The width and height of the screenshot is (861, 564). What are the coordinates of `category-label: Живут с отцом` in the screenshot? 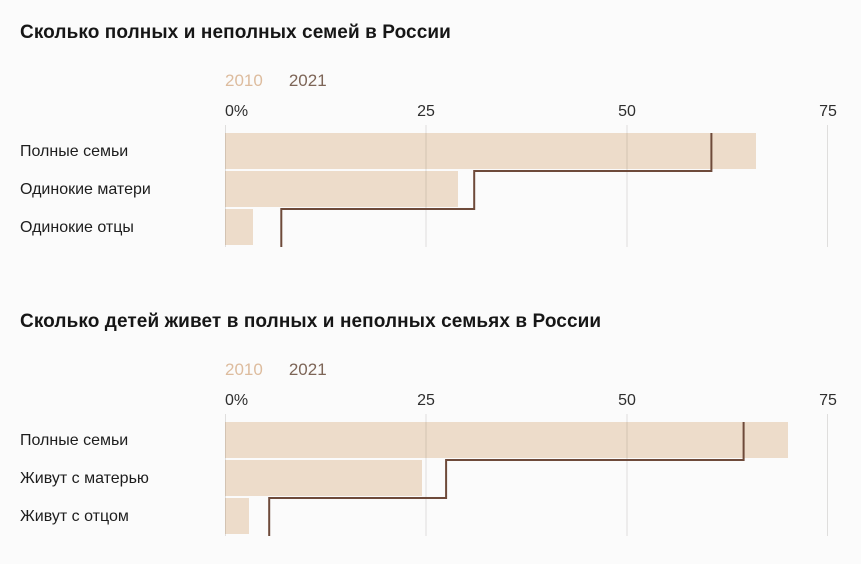 It's located at (74, 516).